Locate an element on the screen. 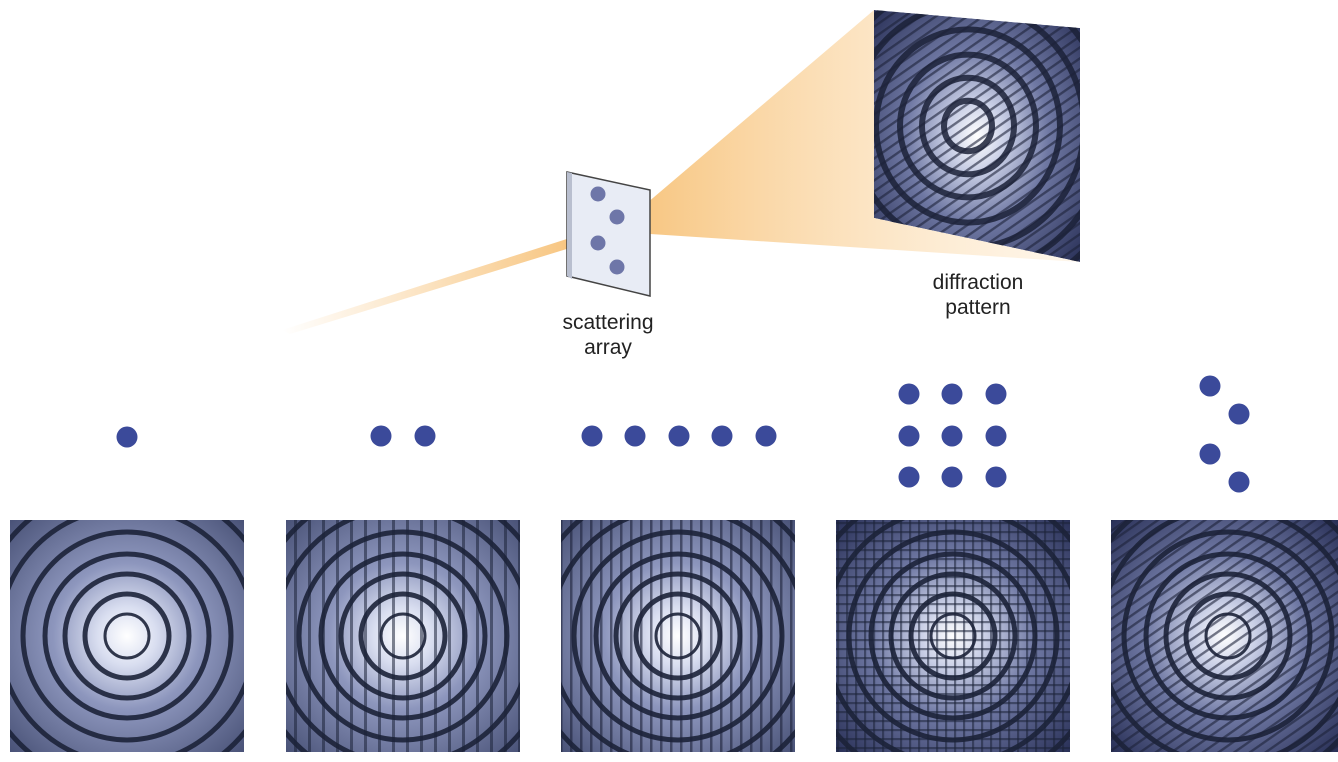 This screenshot has height=762, width=1338. scattering-array-screen is located at coordinates (608, 234).